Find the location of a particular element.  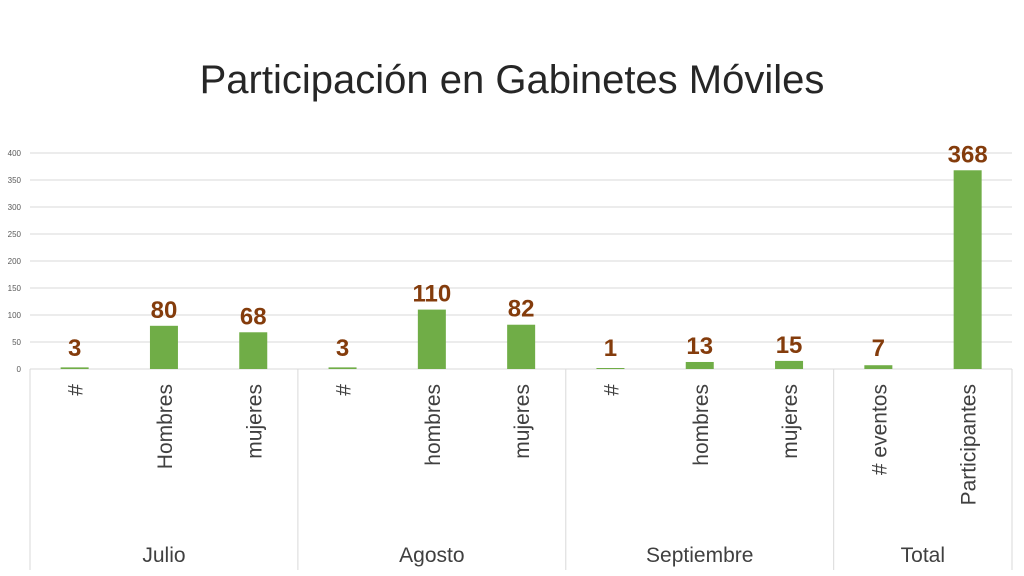

y-axis-ticks: 0 50 100 150 200 250 300 350 400 is located at coordinates (15, 261).